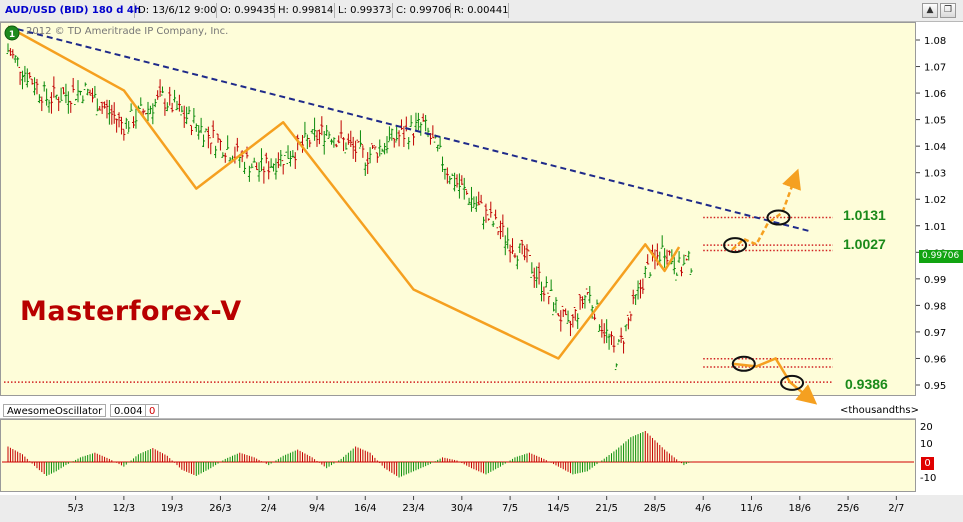 This screenshot has height=522, width=963. What do you see at coordinates (461, 410) in the screenshot?
I see `oscillator-title-bar: AwesomeOscillator 0.004 0 <thousandths>` at bounding box center [461, 410].